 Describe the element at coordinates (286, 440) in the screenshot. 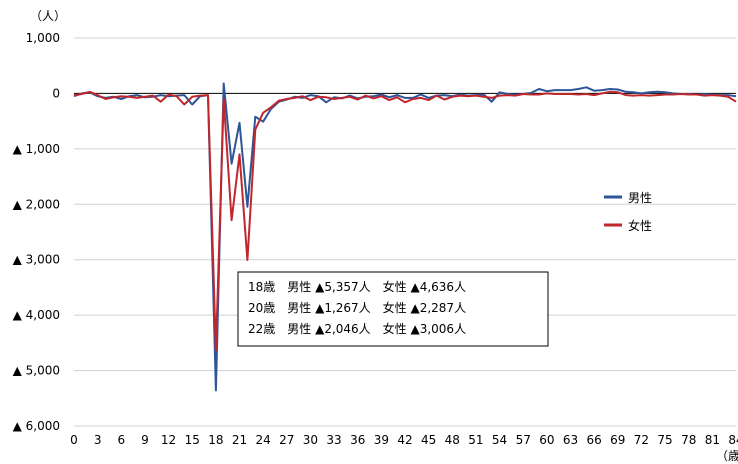

I see `x-tick-label: 27` at that location.